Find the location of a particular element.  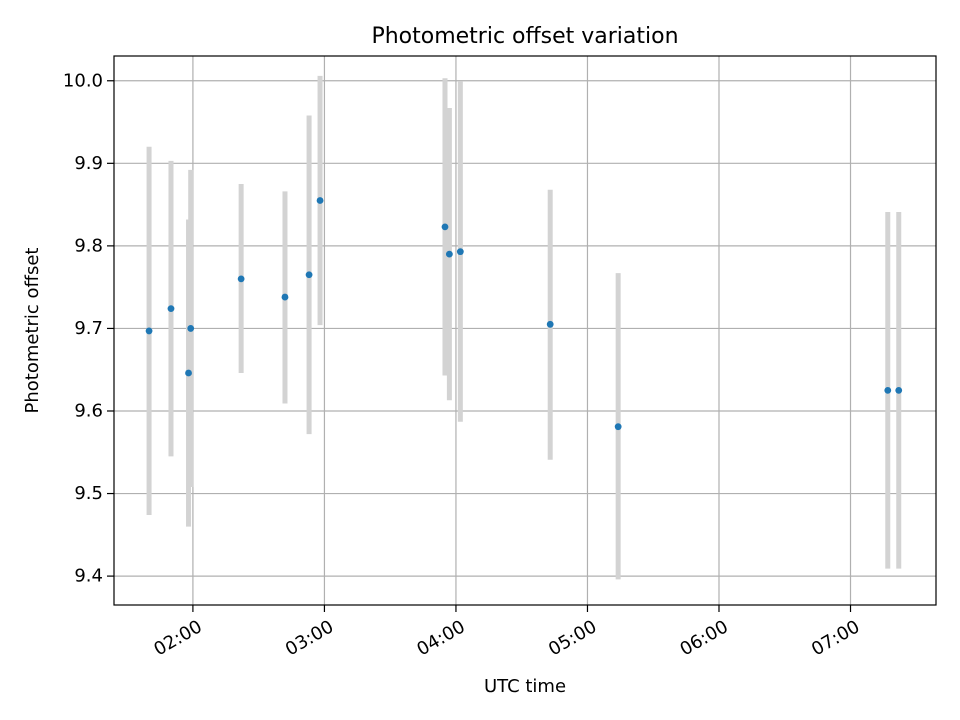

y-tick-label: 9.6 is located at coordinates (88, 410).